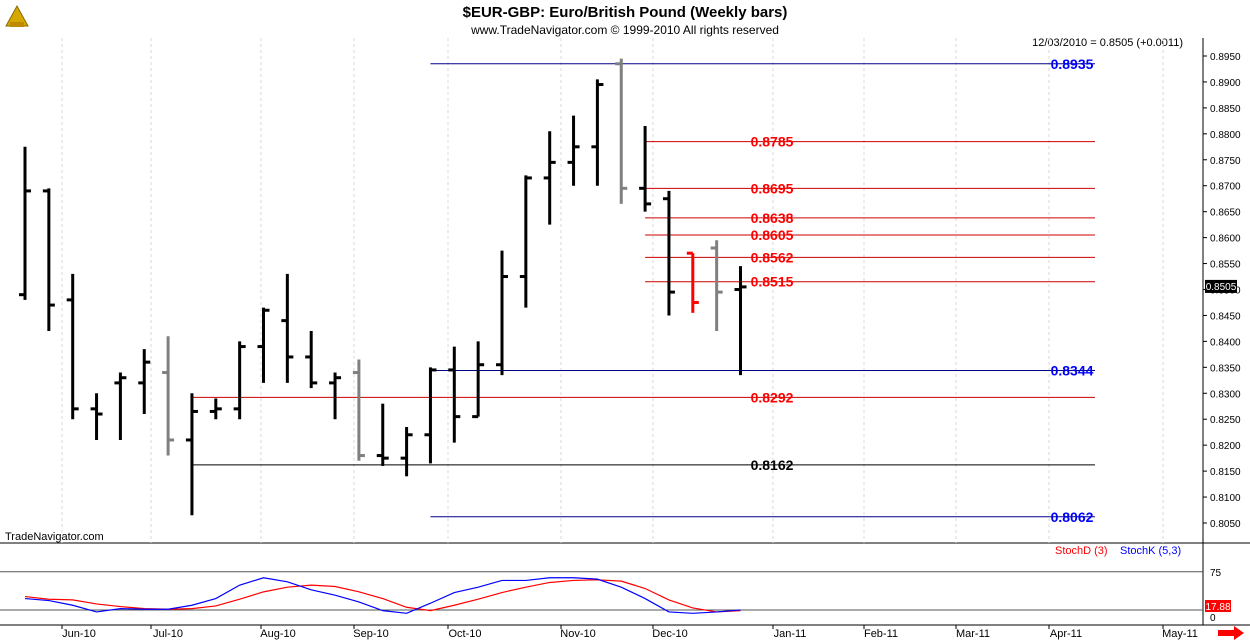  I want to click on month-label: May-11, so click(1180, 634).